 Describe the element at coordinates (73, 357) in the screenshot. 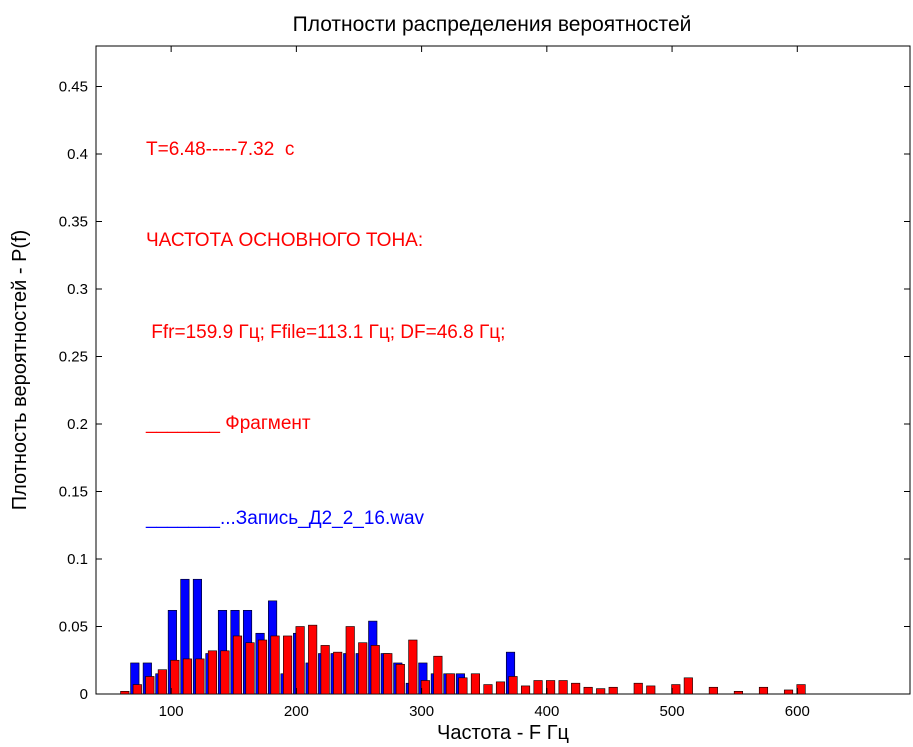

I see `y-tick-label-5: 0.25` at that location.